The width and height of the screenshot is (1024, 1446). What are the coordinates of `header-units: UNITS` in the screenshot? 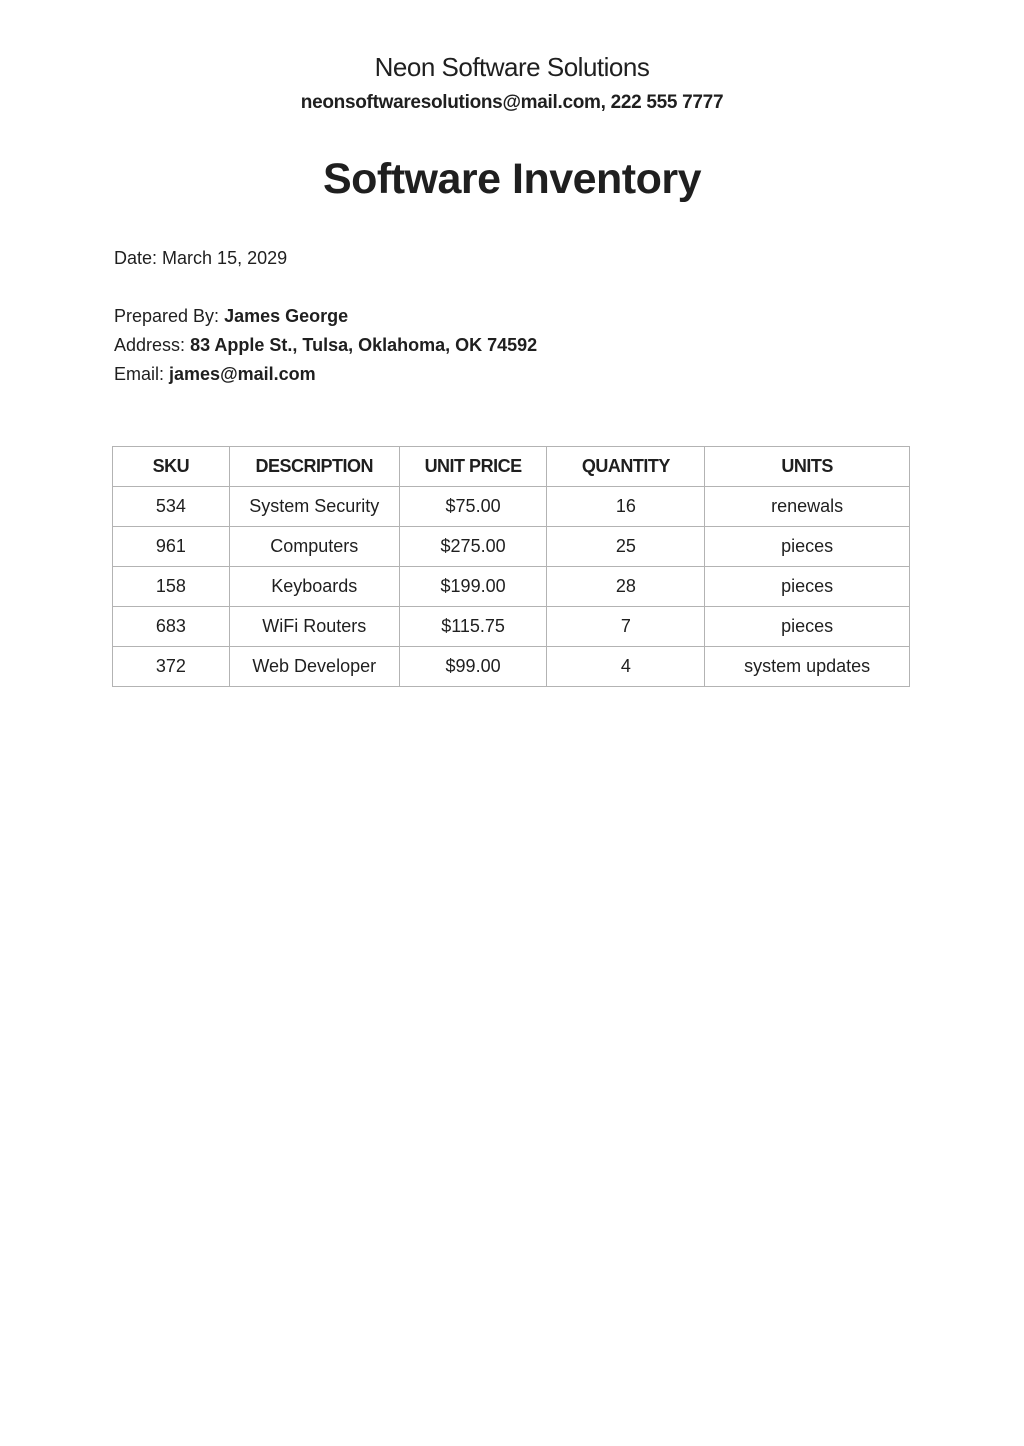 It's located at (807, 466).